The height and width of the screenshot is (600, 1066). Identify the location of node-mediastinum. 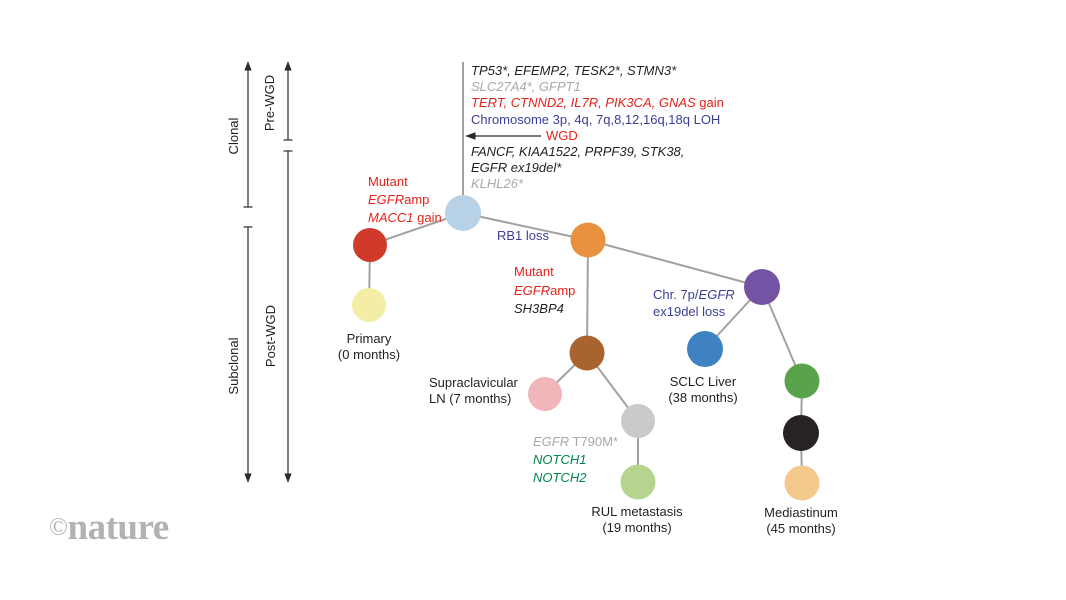
(802, 483).